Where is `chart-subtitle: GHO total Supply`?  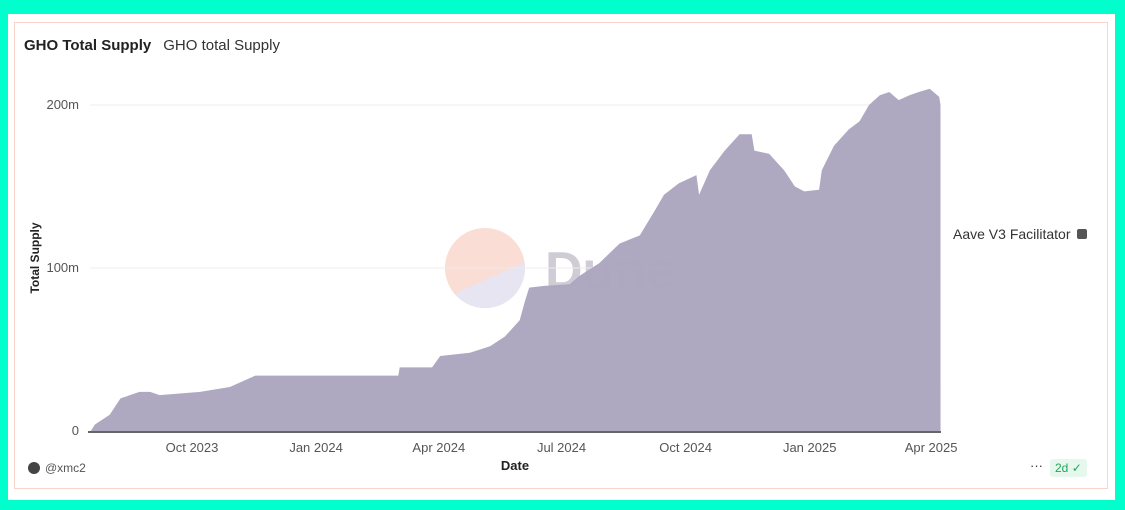
chart-subtitle: GHO total Supply is located at coordinates (221, 45).